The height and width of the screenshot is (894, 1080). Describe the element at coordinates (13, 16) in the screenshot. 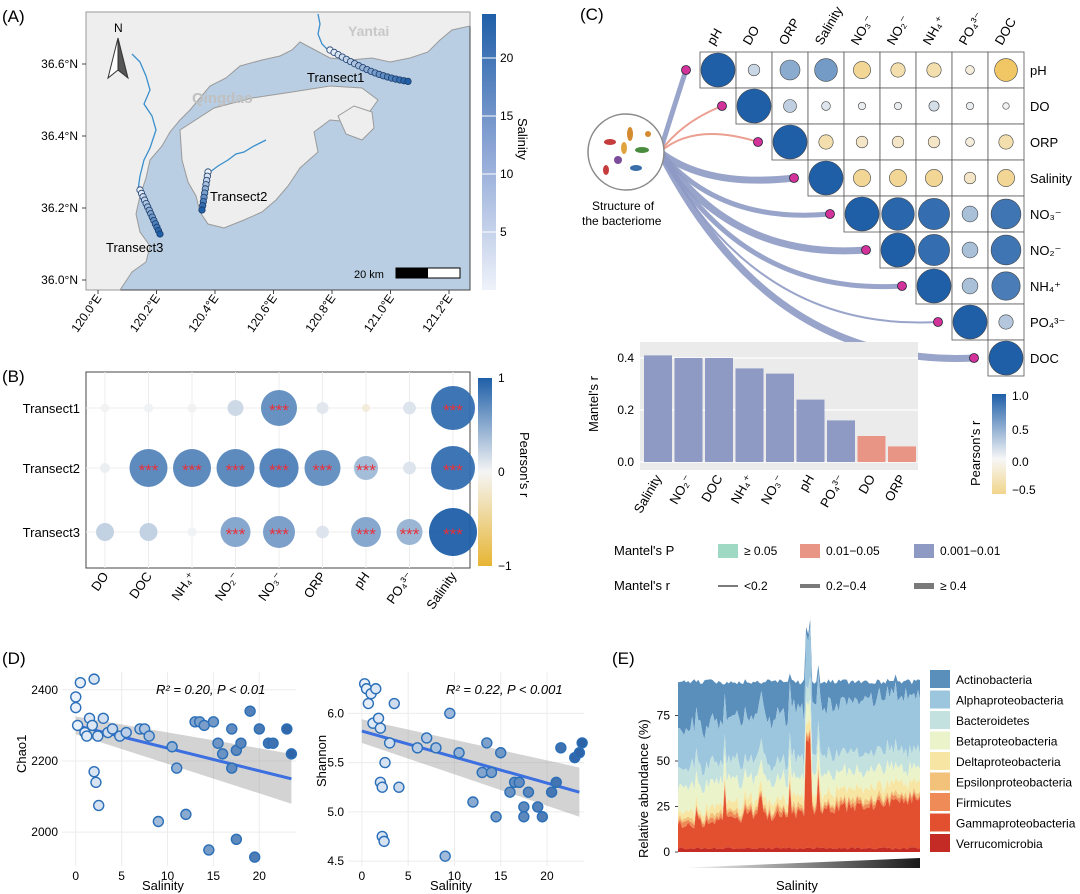

I see `panel-a-label: (A)` at that location.